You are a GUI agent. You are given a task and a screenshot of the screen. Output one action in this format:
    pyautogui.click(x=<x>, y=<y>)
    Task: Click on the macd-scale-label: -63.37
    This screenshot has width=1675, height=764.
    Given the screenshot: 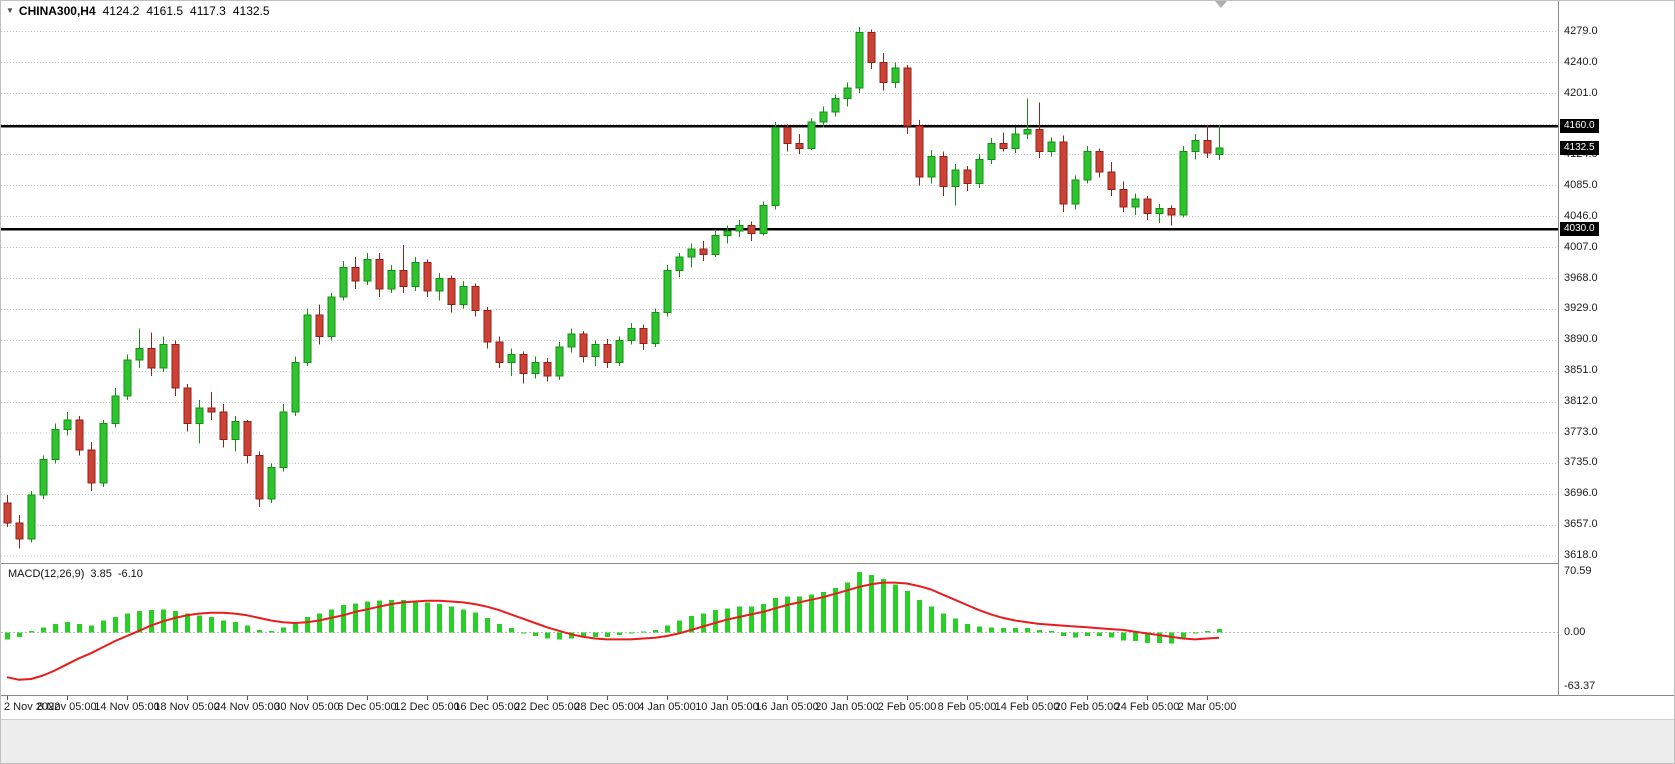 What is the action you would take?
    pyautogui.click(x=1580, y=686)
    